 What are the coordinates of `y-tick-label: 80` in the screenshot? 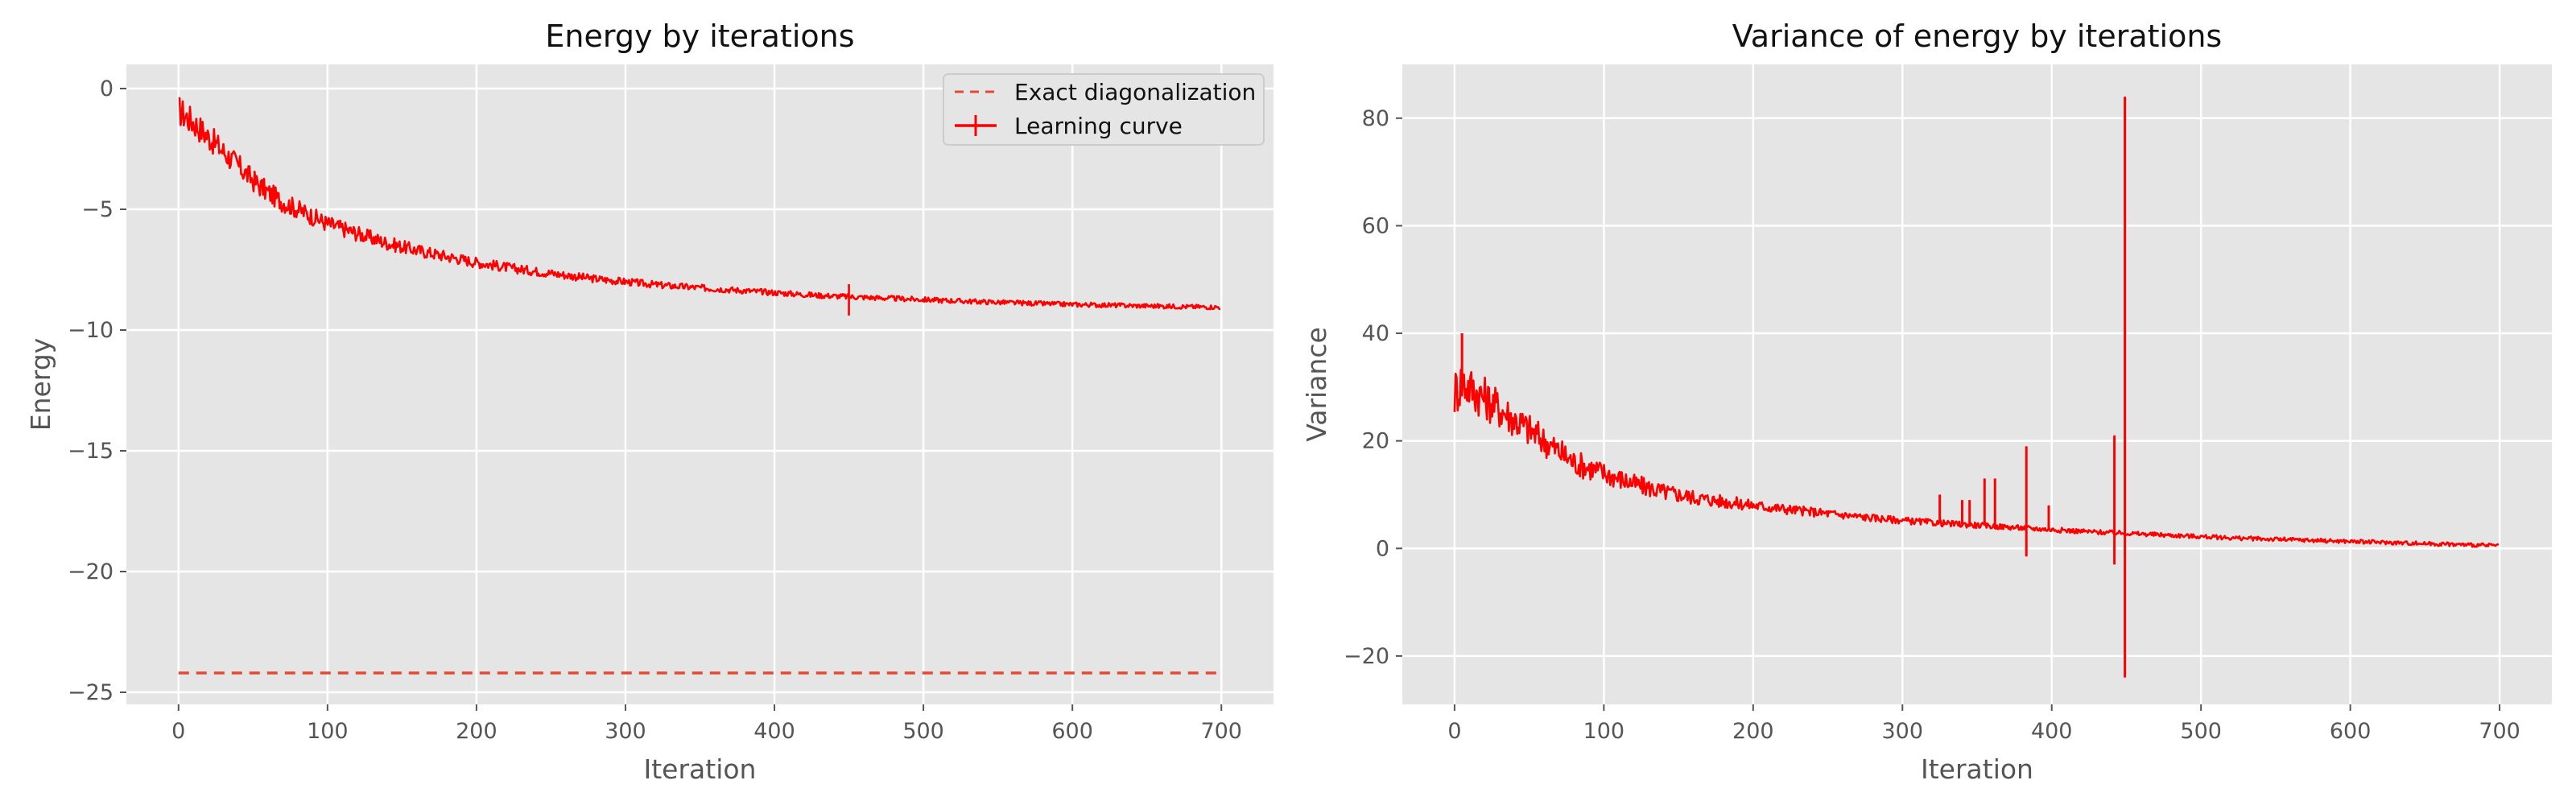 It's located at (1375, 118).